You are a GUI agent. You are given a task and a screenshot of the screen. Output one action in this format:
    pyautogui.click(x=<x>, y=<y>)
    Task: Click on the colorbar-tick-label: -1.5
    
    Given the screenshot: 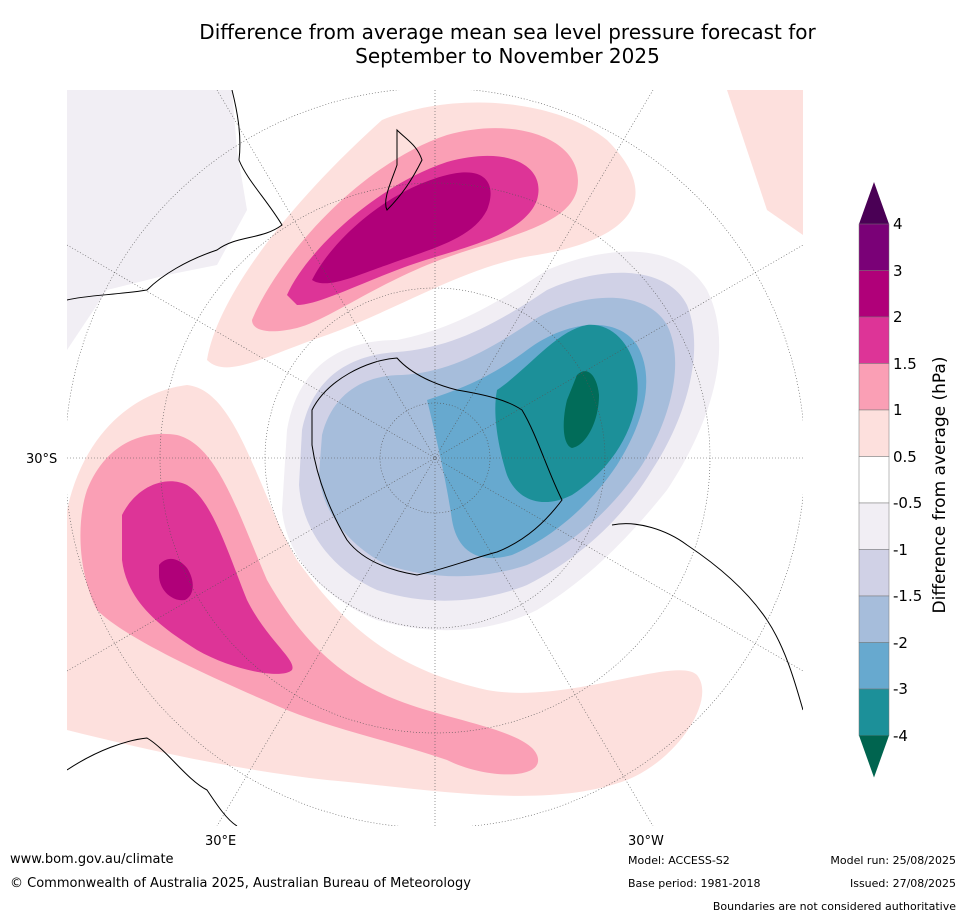 What is the action you would take?
    pyautogui.click(x=908, y=596)
    